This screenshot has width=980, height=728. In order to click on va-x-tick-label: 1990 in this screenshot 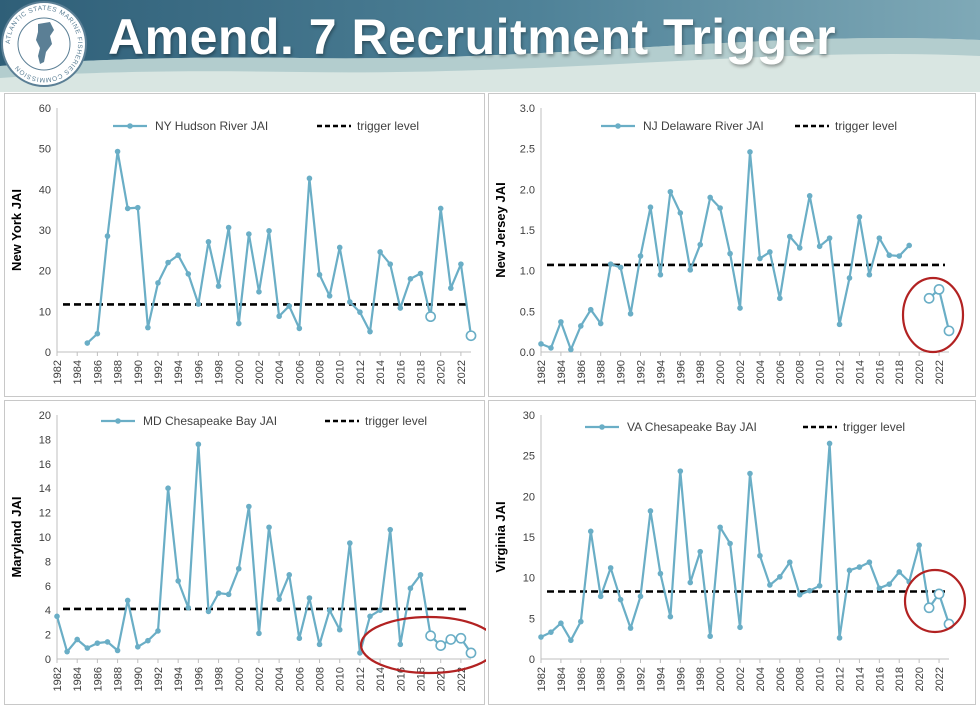, I will do `click(622, 679)`.